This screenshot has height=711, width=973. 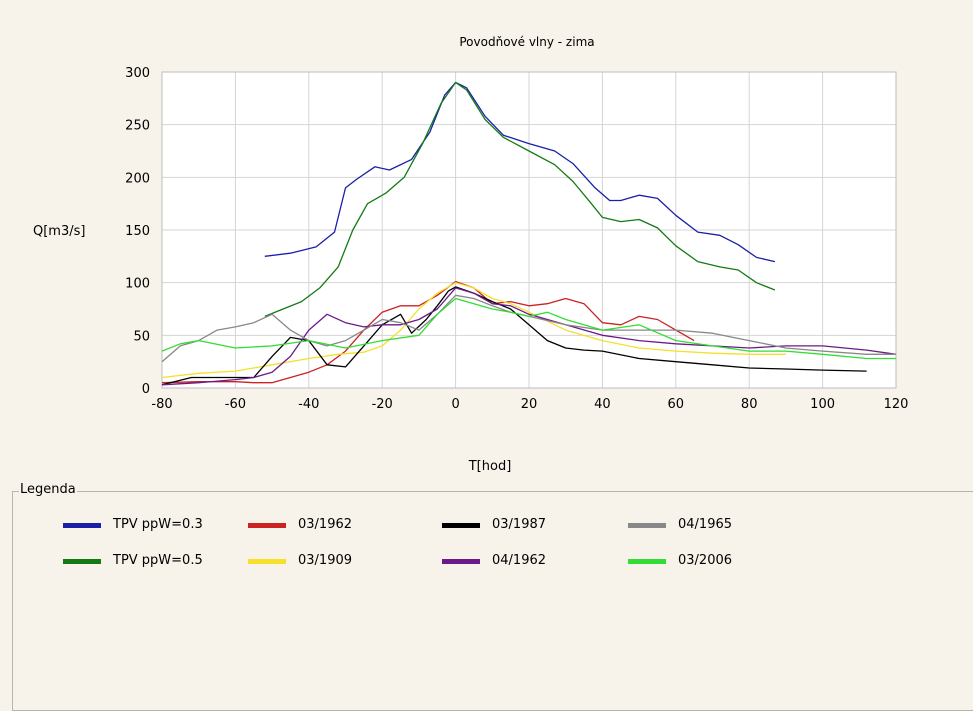 I want to click on chart-title: Povodňové vlny - zima, so click(x=526, y=42).